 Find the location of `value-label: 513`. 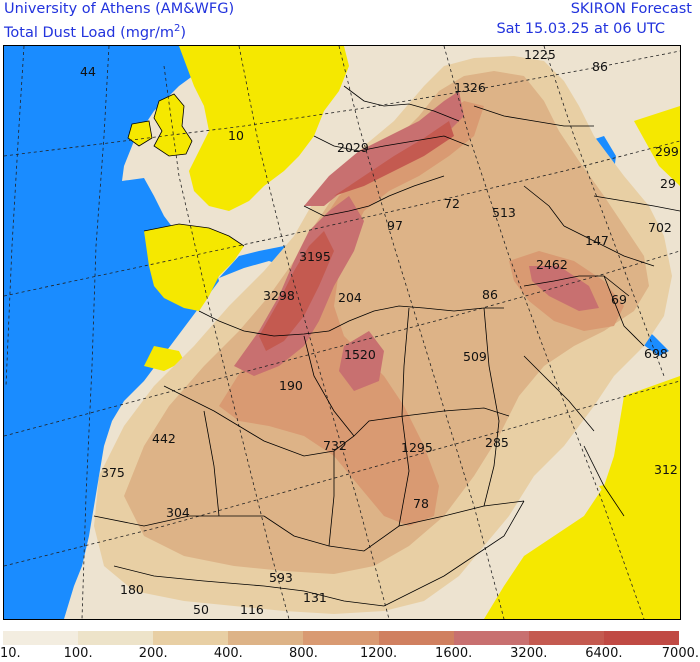

value-label: 513 is located at coordinates (504, 212).